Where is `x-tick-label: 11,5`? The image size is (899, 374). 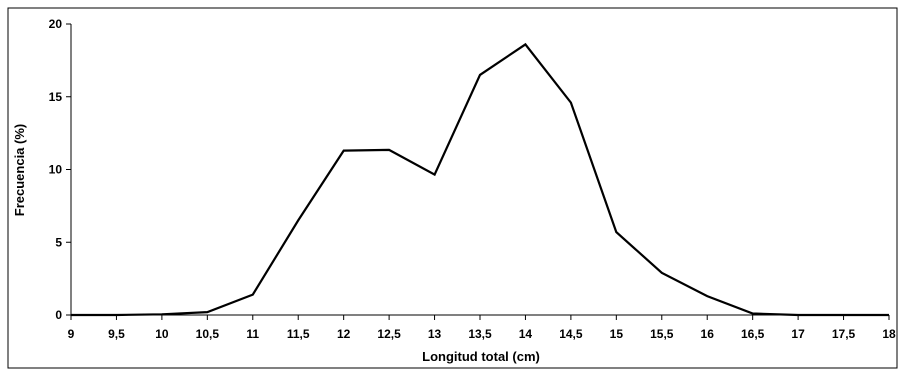
x-tick-label: 11,5 is located at coordinates (298, 334).